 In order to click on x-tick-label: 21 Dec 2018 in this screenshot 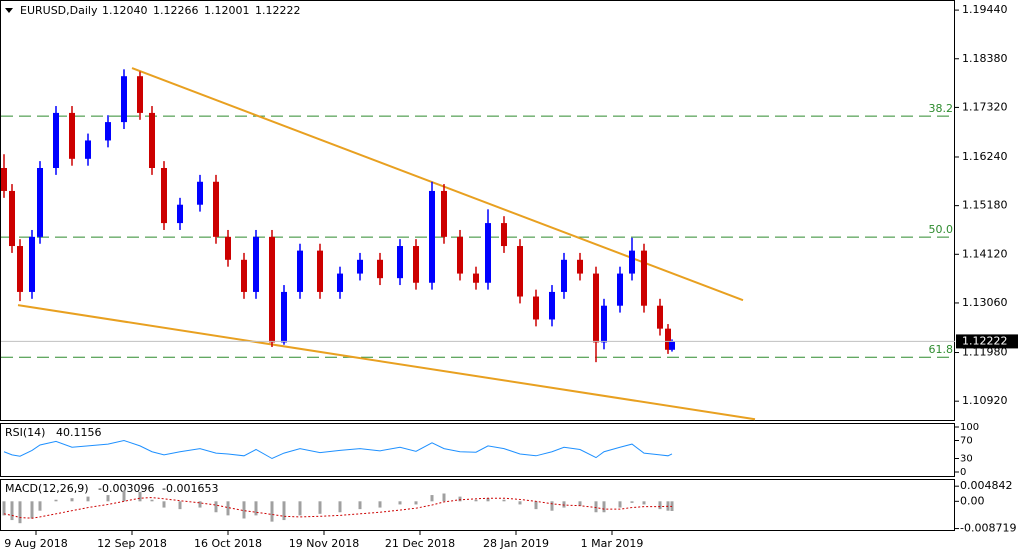, I will do `click(420, 543)`.